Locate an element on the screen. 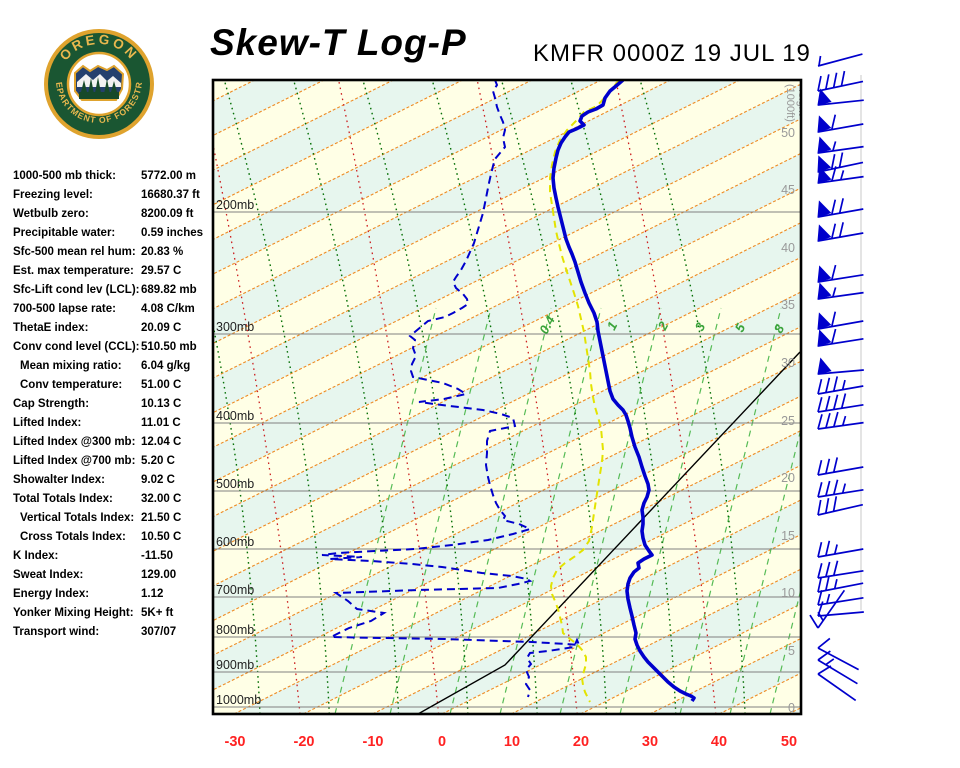 This screenshot has height=768, width=960. height-tick-label: 0 is located at coordinates (791, 708).